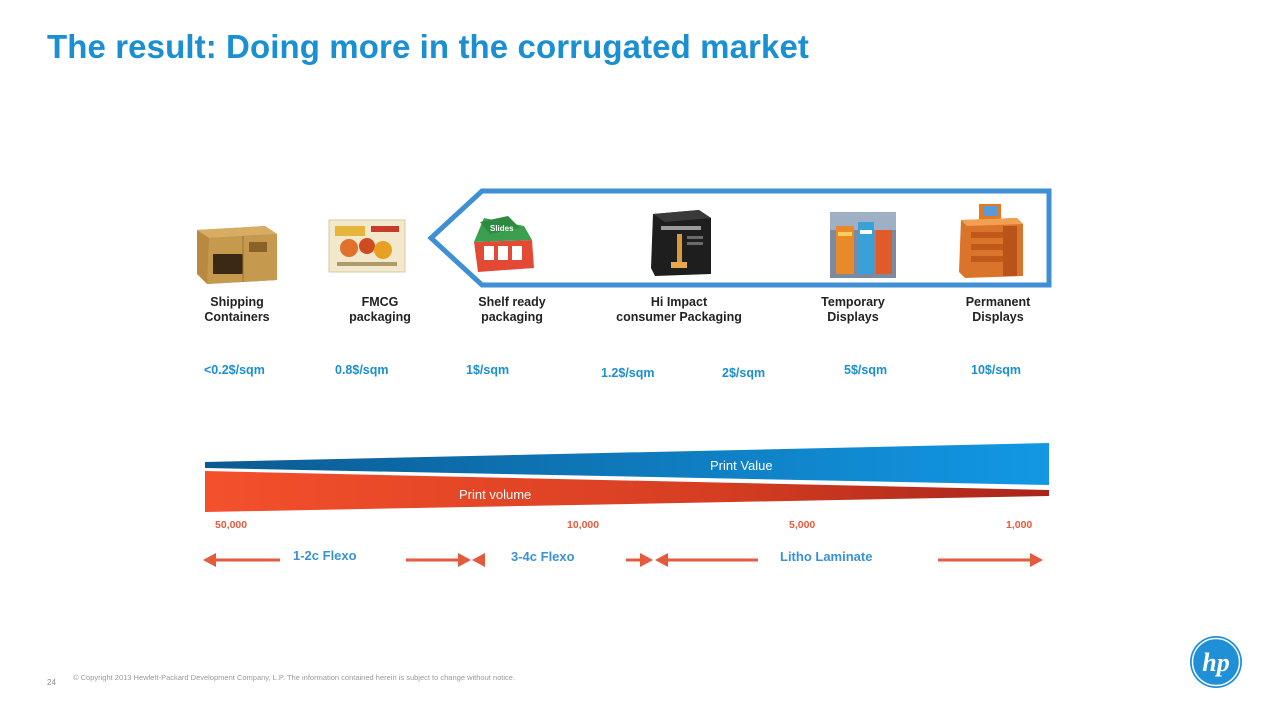  Describe the element at coordinates (325, 555) in the screenshot. I see `technology-label: 1-2c Flexo` at that location.